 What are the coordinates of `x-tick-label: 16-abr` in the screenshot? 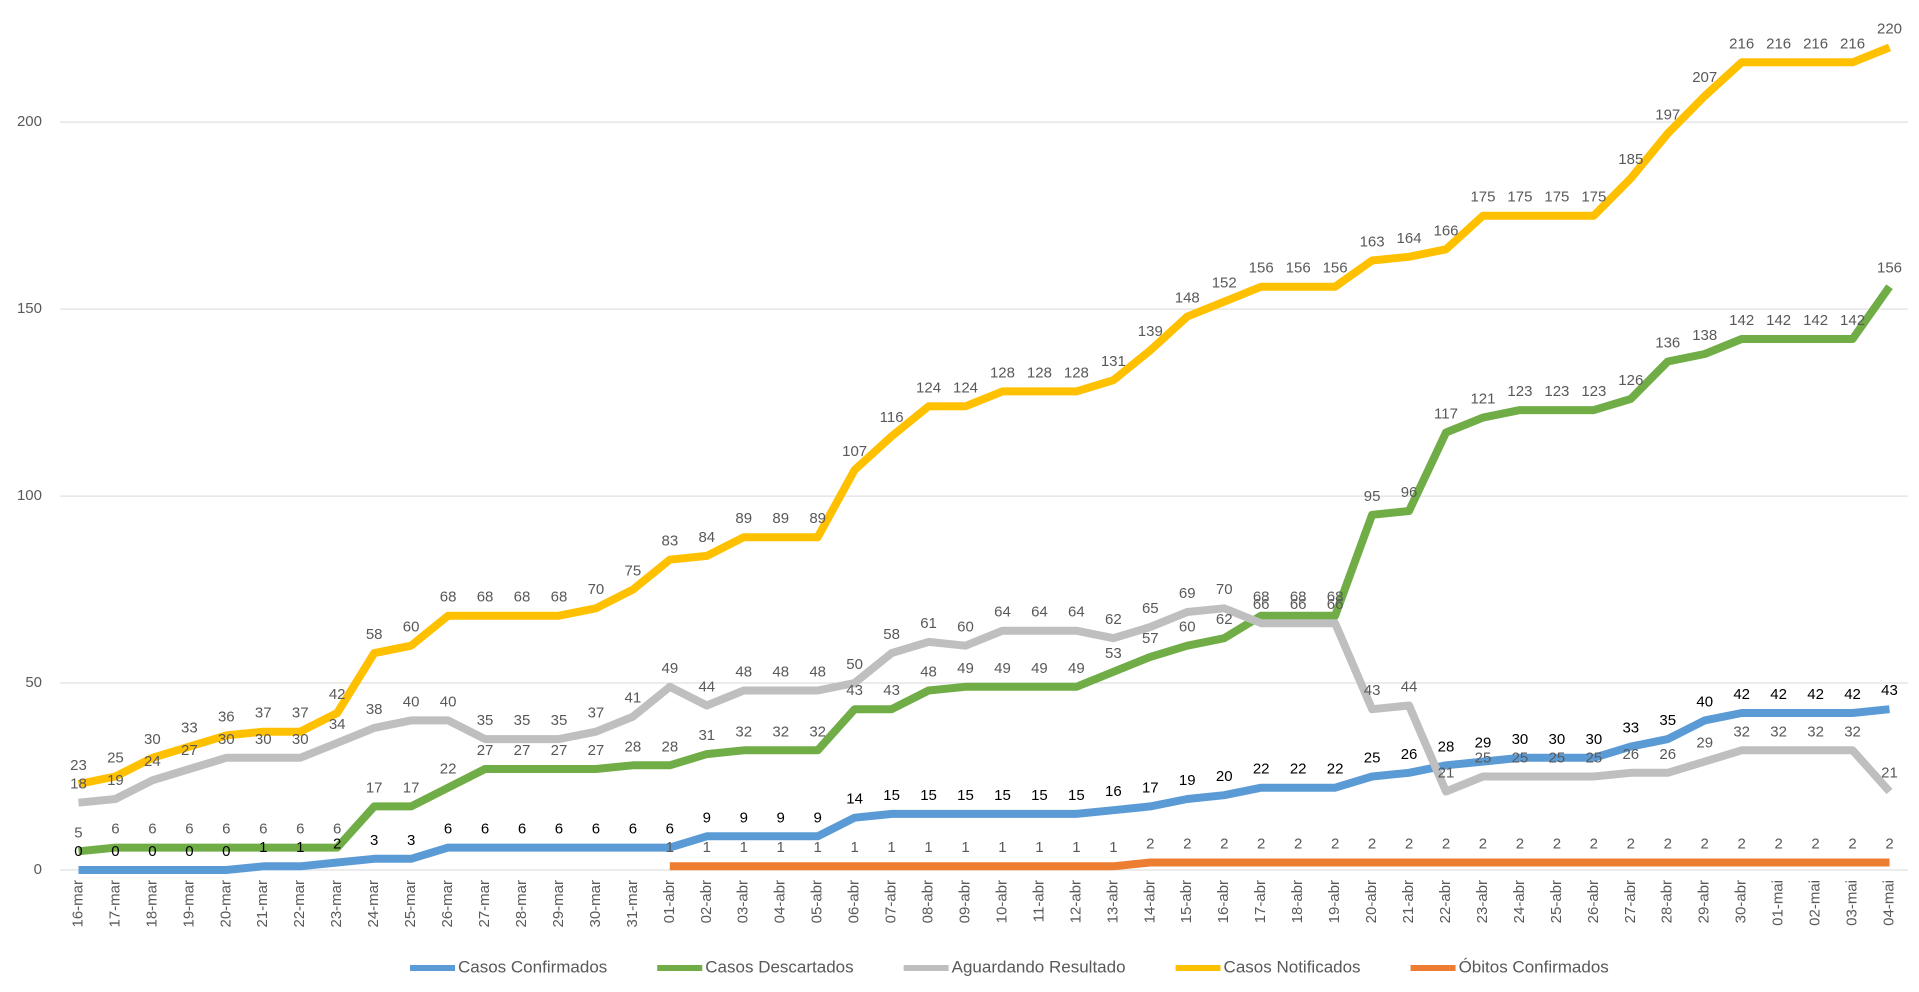 It's located at (1223, 901).